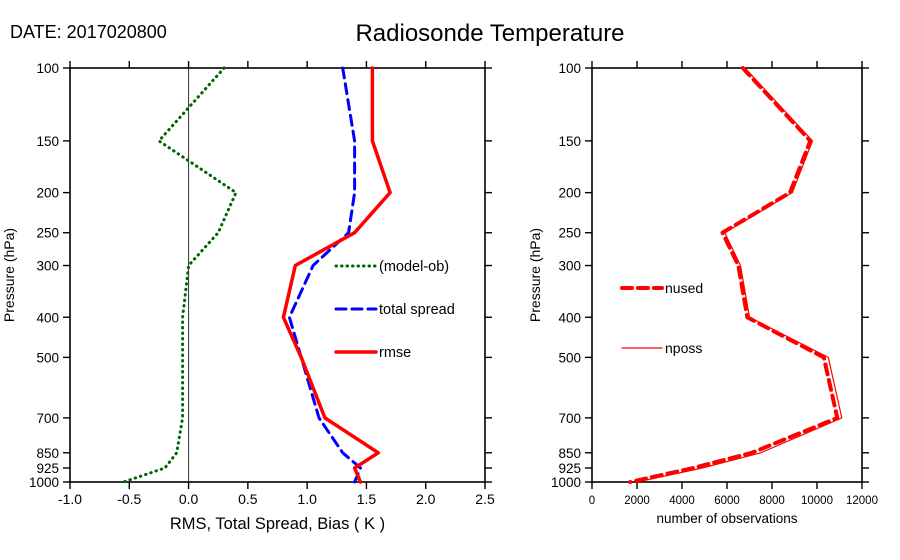  I want to click on x-tick-label: 2.0, so click(426, 499).